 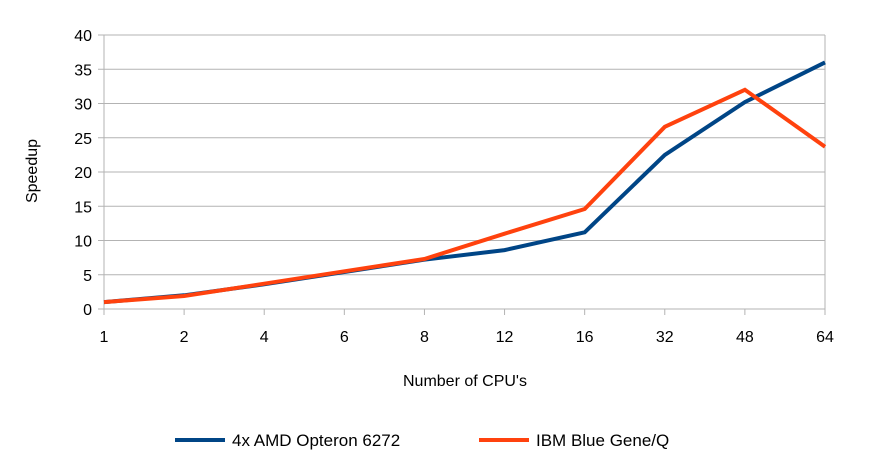 What do you see at coordinates (184, 337) in the screenshot?
I see `x-tick-label: 2` at bounding box center [184, 337].